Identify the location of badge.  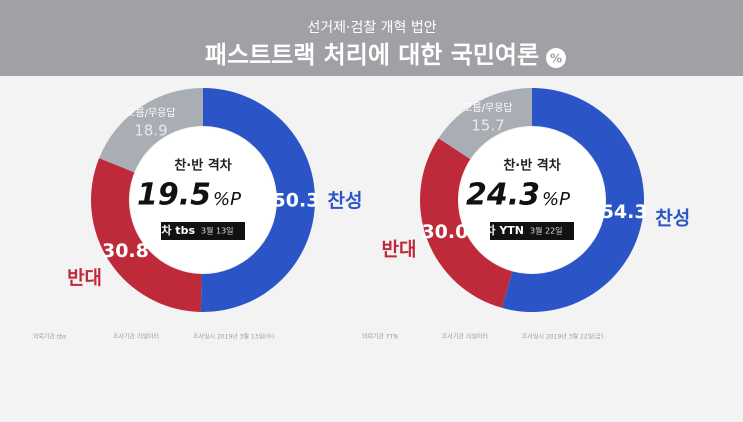
(556, 58).